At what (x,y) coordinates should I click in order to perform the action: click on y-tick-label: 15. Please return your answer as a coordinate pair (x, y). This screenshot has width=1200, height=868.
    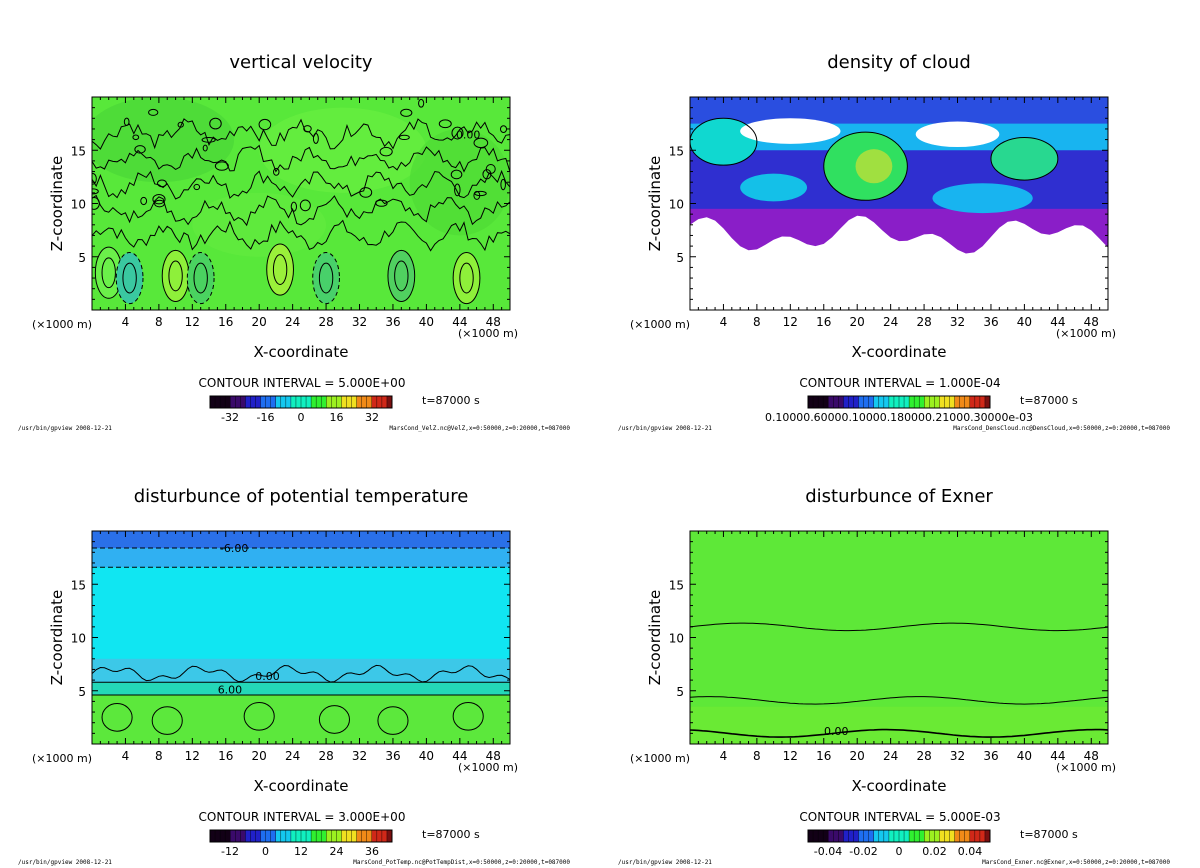
    Looking at the image, I should click on (78, 151).